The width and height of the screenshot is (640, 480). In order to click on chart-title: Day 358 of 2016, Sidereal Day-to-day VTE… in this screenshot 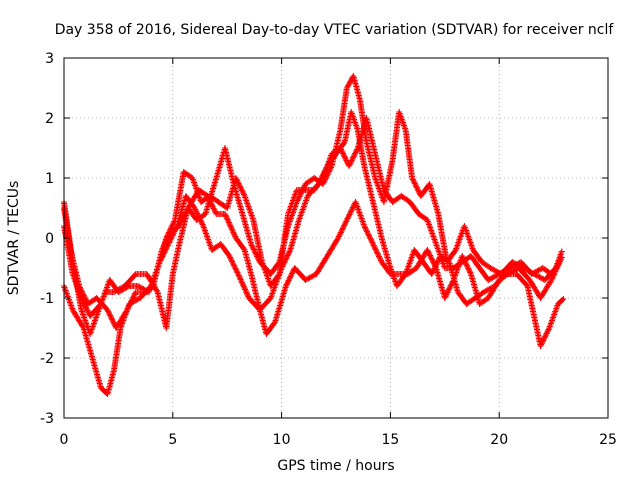, I will do `click(335, 30)`.